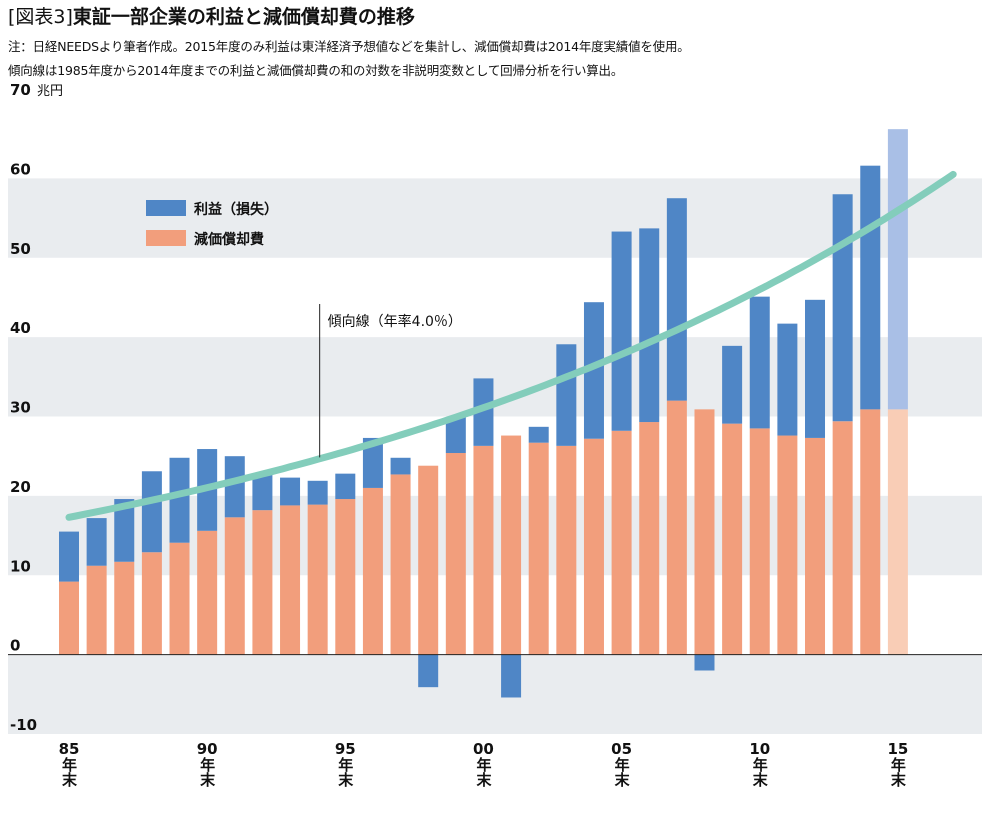 The height and width of the screenshot is (814, 987). I want to click on bar-depreciation-1991, so click(234, 586).